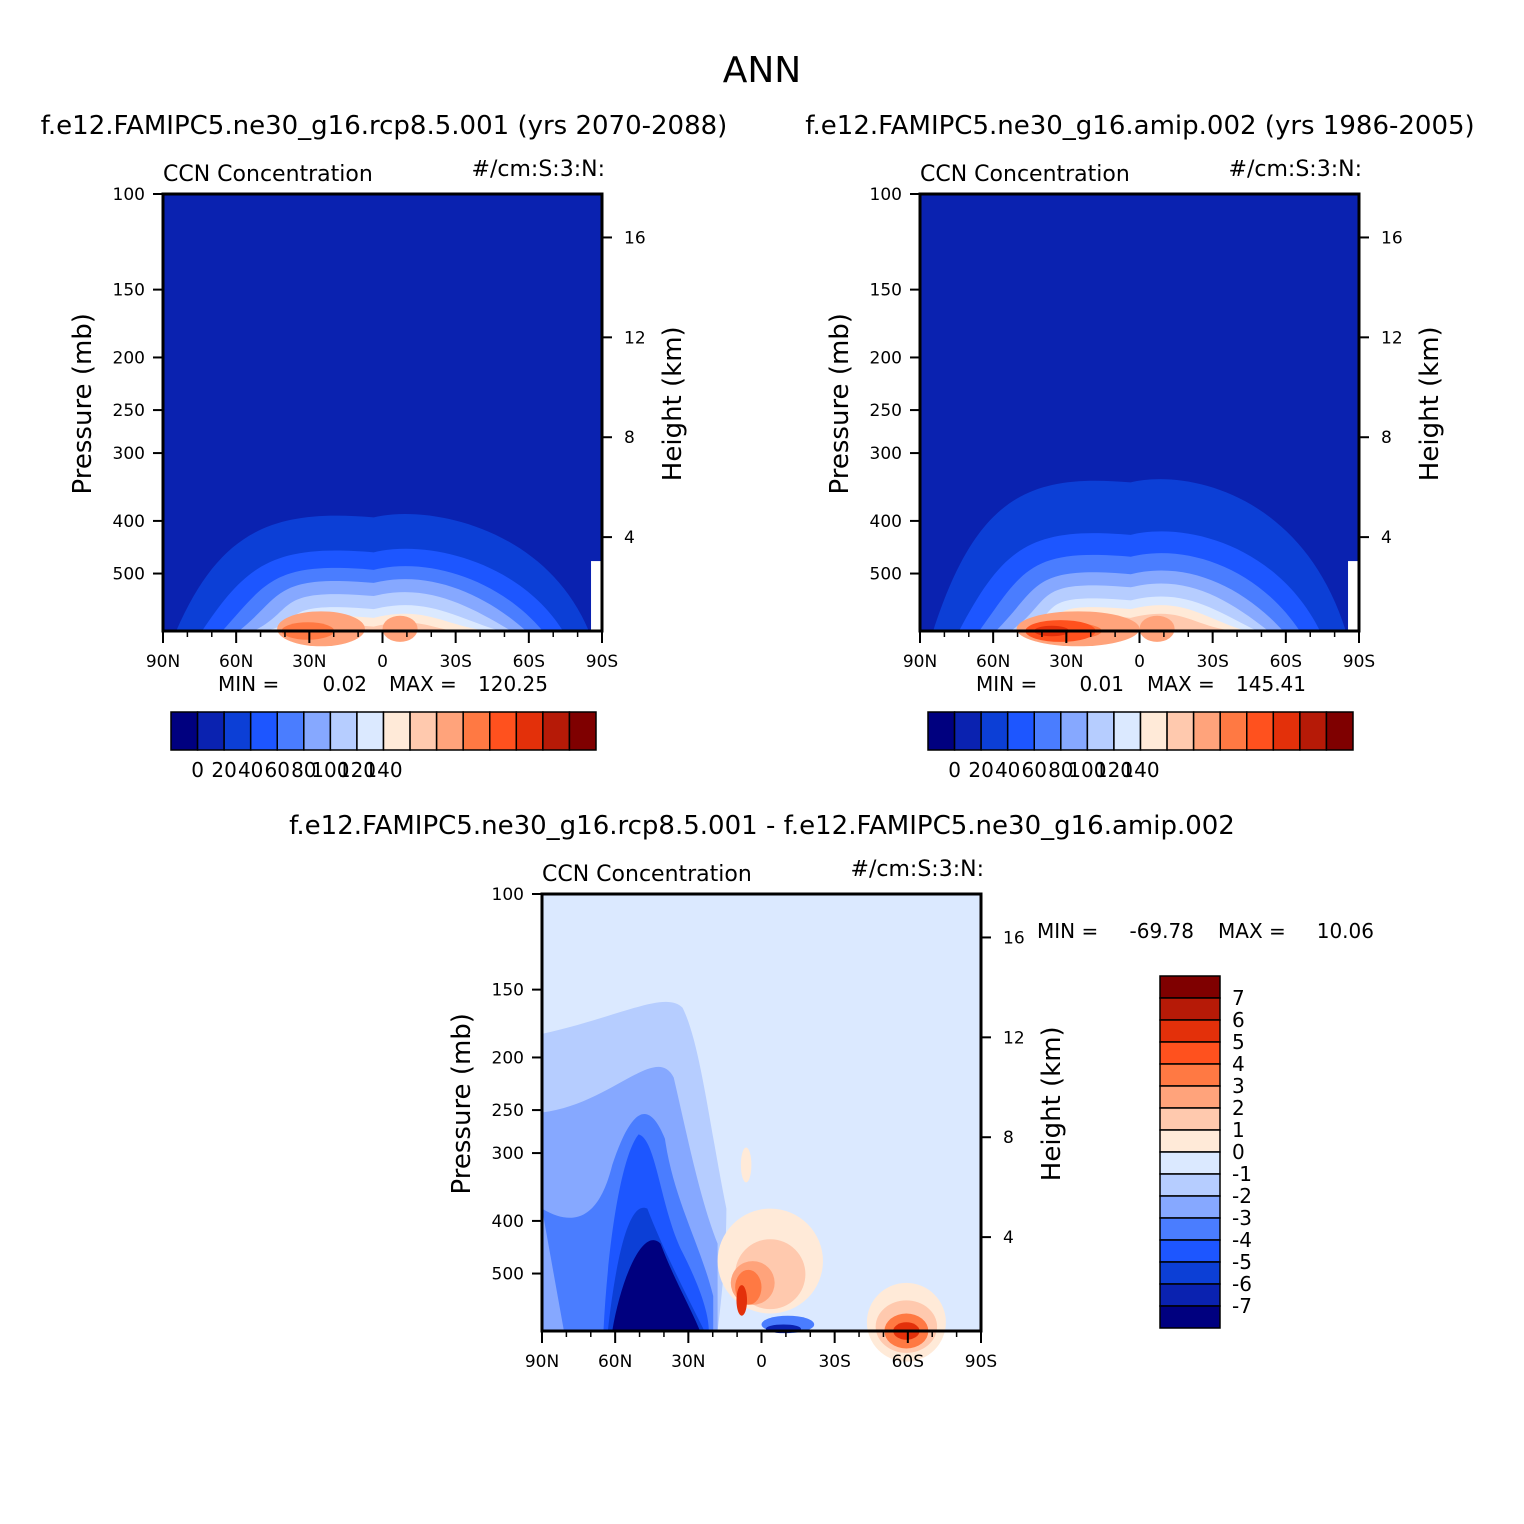 Image resolution: width=1524 pixels, height=1524 pixels. Describe the element at coordinates (1353, 596) in the screenshot. I see `field-mask` at that location.